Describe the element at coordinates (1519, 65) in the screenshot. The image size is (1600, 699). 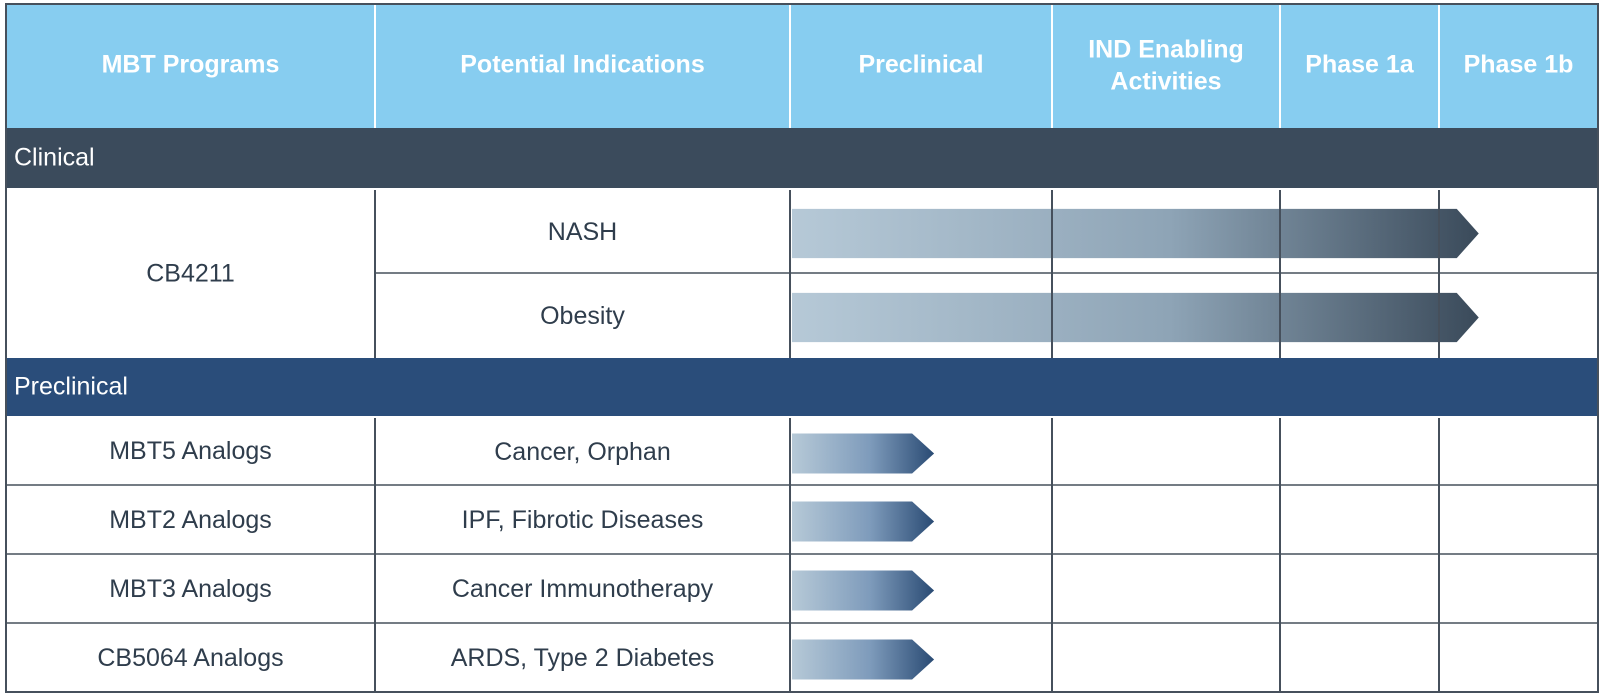
I see `column-header: Phase 1b` at that location.